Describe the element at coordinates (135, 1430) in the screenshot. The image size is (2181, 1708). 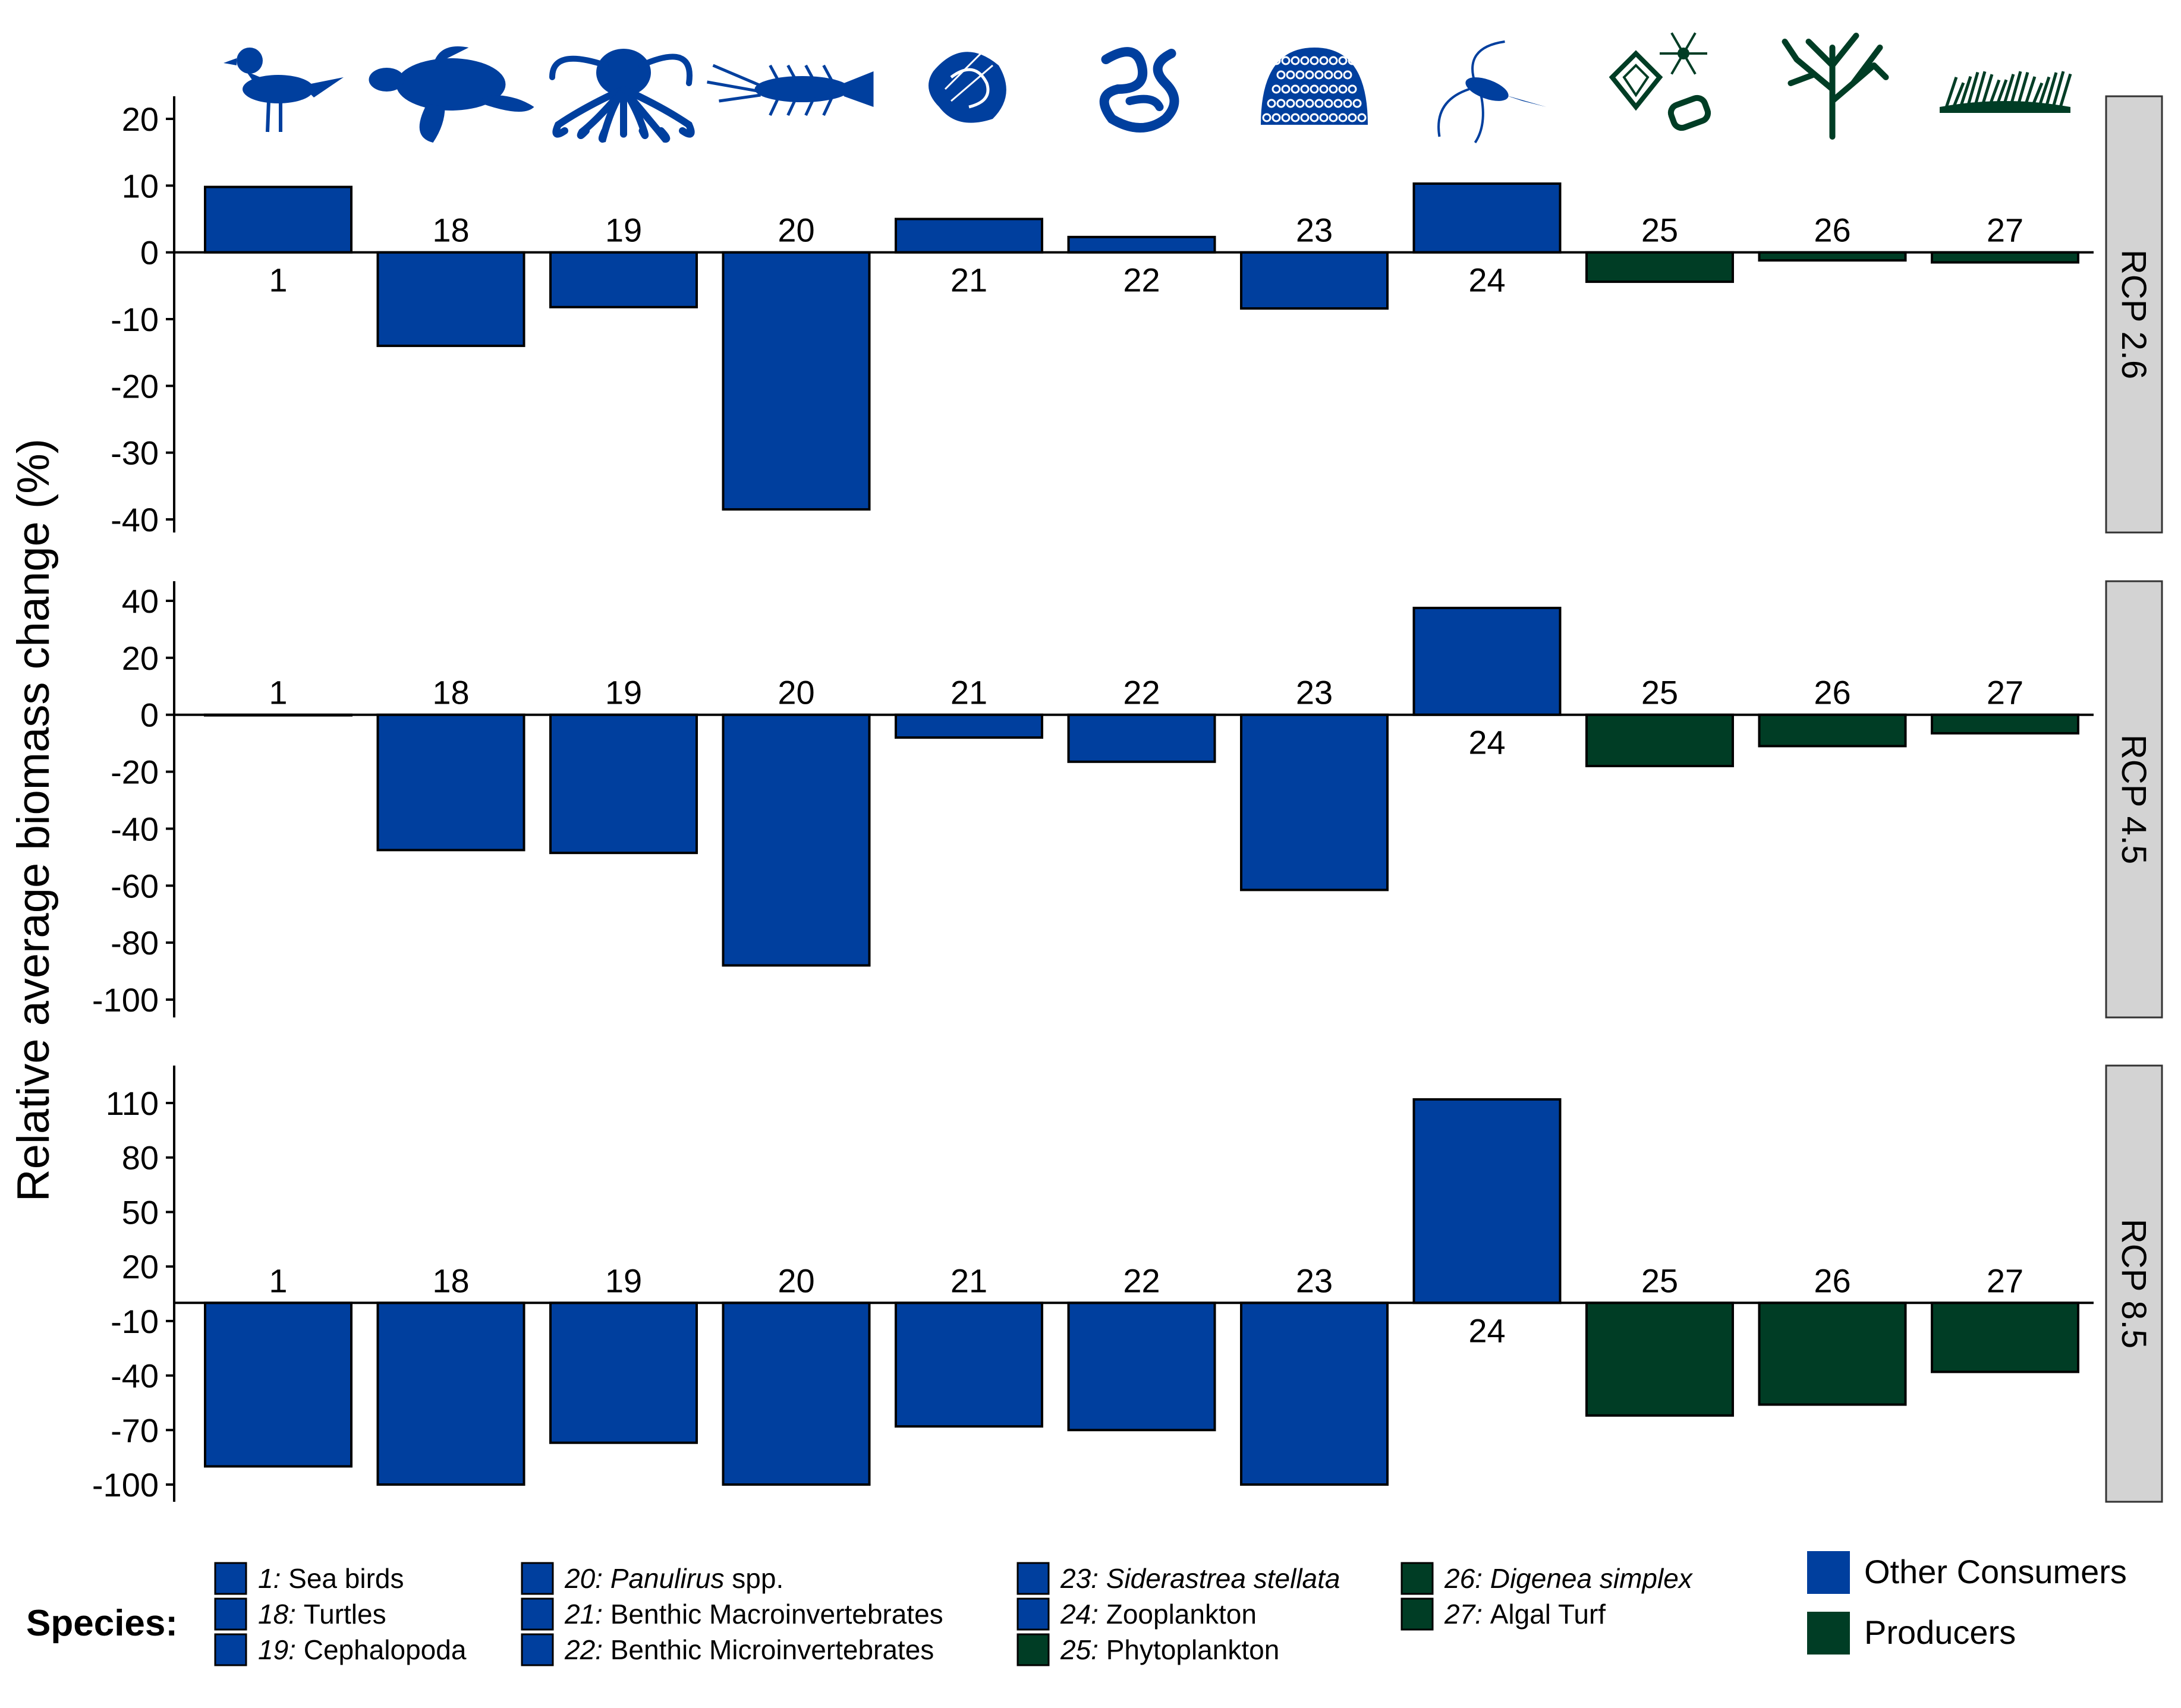
I see `y-tick-label: -70` at that location.